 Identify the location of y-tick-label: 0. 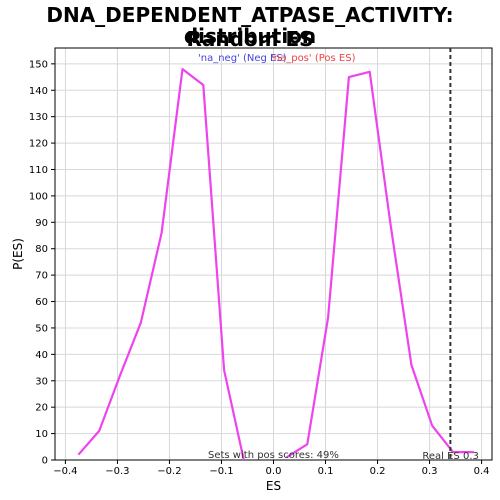
(45, 461).